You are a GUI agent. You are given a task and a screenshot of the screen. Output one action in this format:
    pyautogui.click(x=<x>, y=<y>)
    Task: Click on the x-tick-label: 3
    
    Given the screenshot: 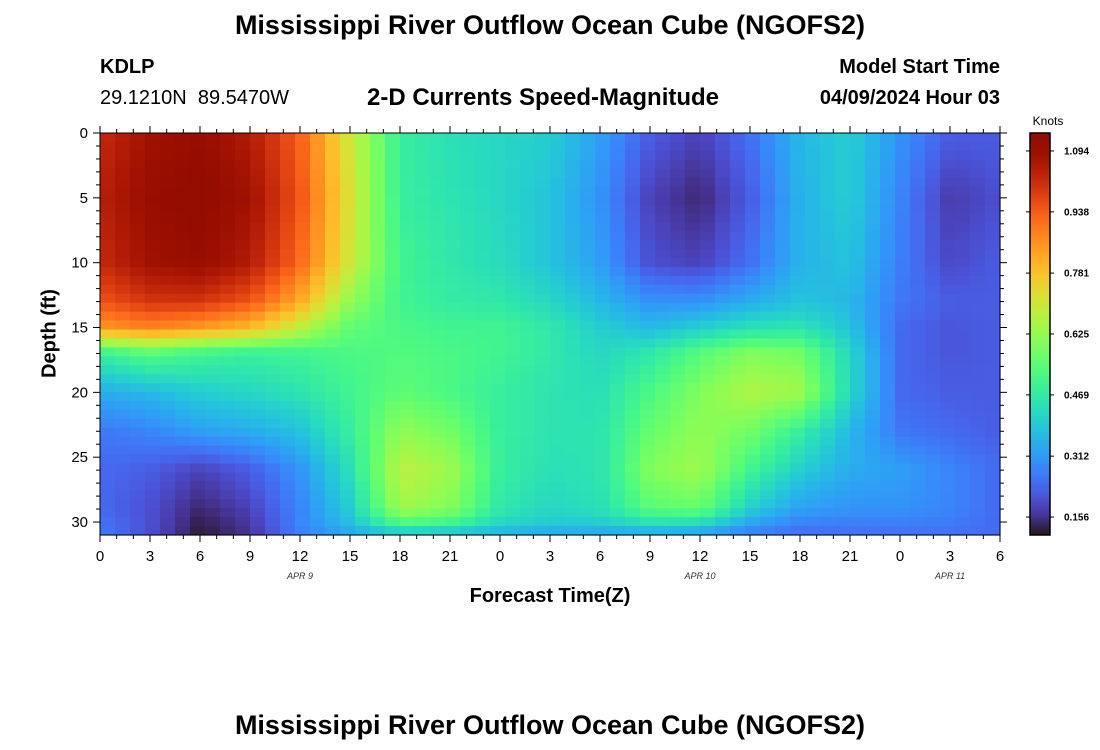 What is the action you would take?
    pyautogui.click(x=950, y=556)
    